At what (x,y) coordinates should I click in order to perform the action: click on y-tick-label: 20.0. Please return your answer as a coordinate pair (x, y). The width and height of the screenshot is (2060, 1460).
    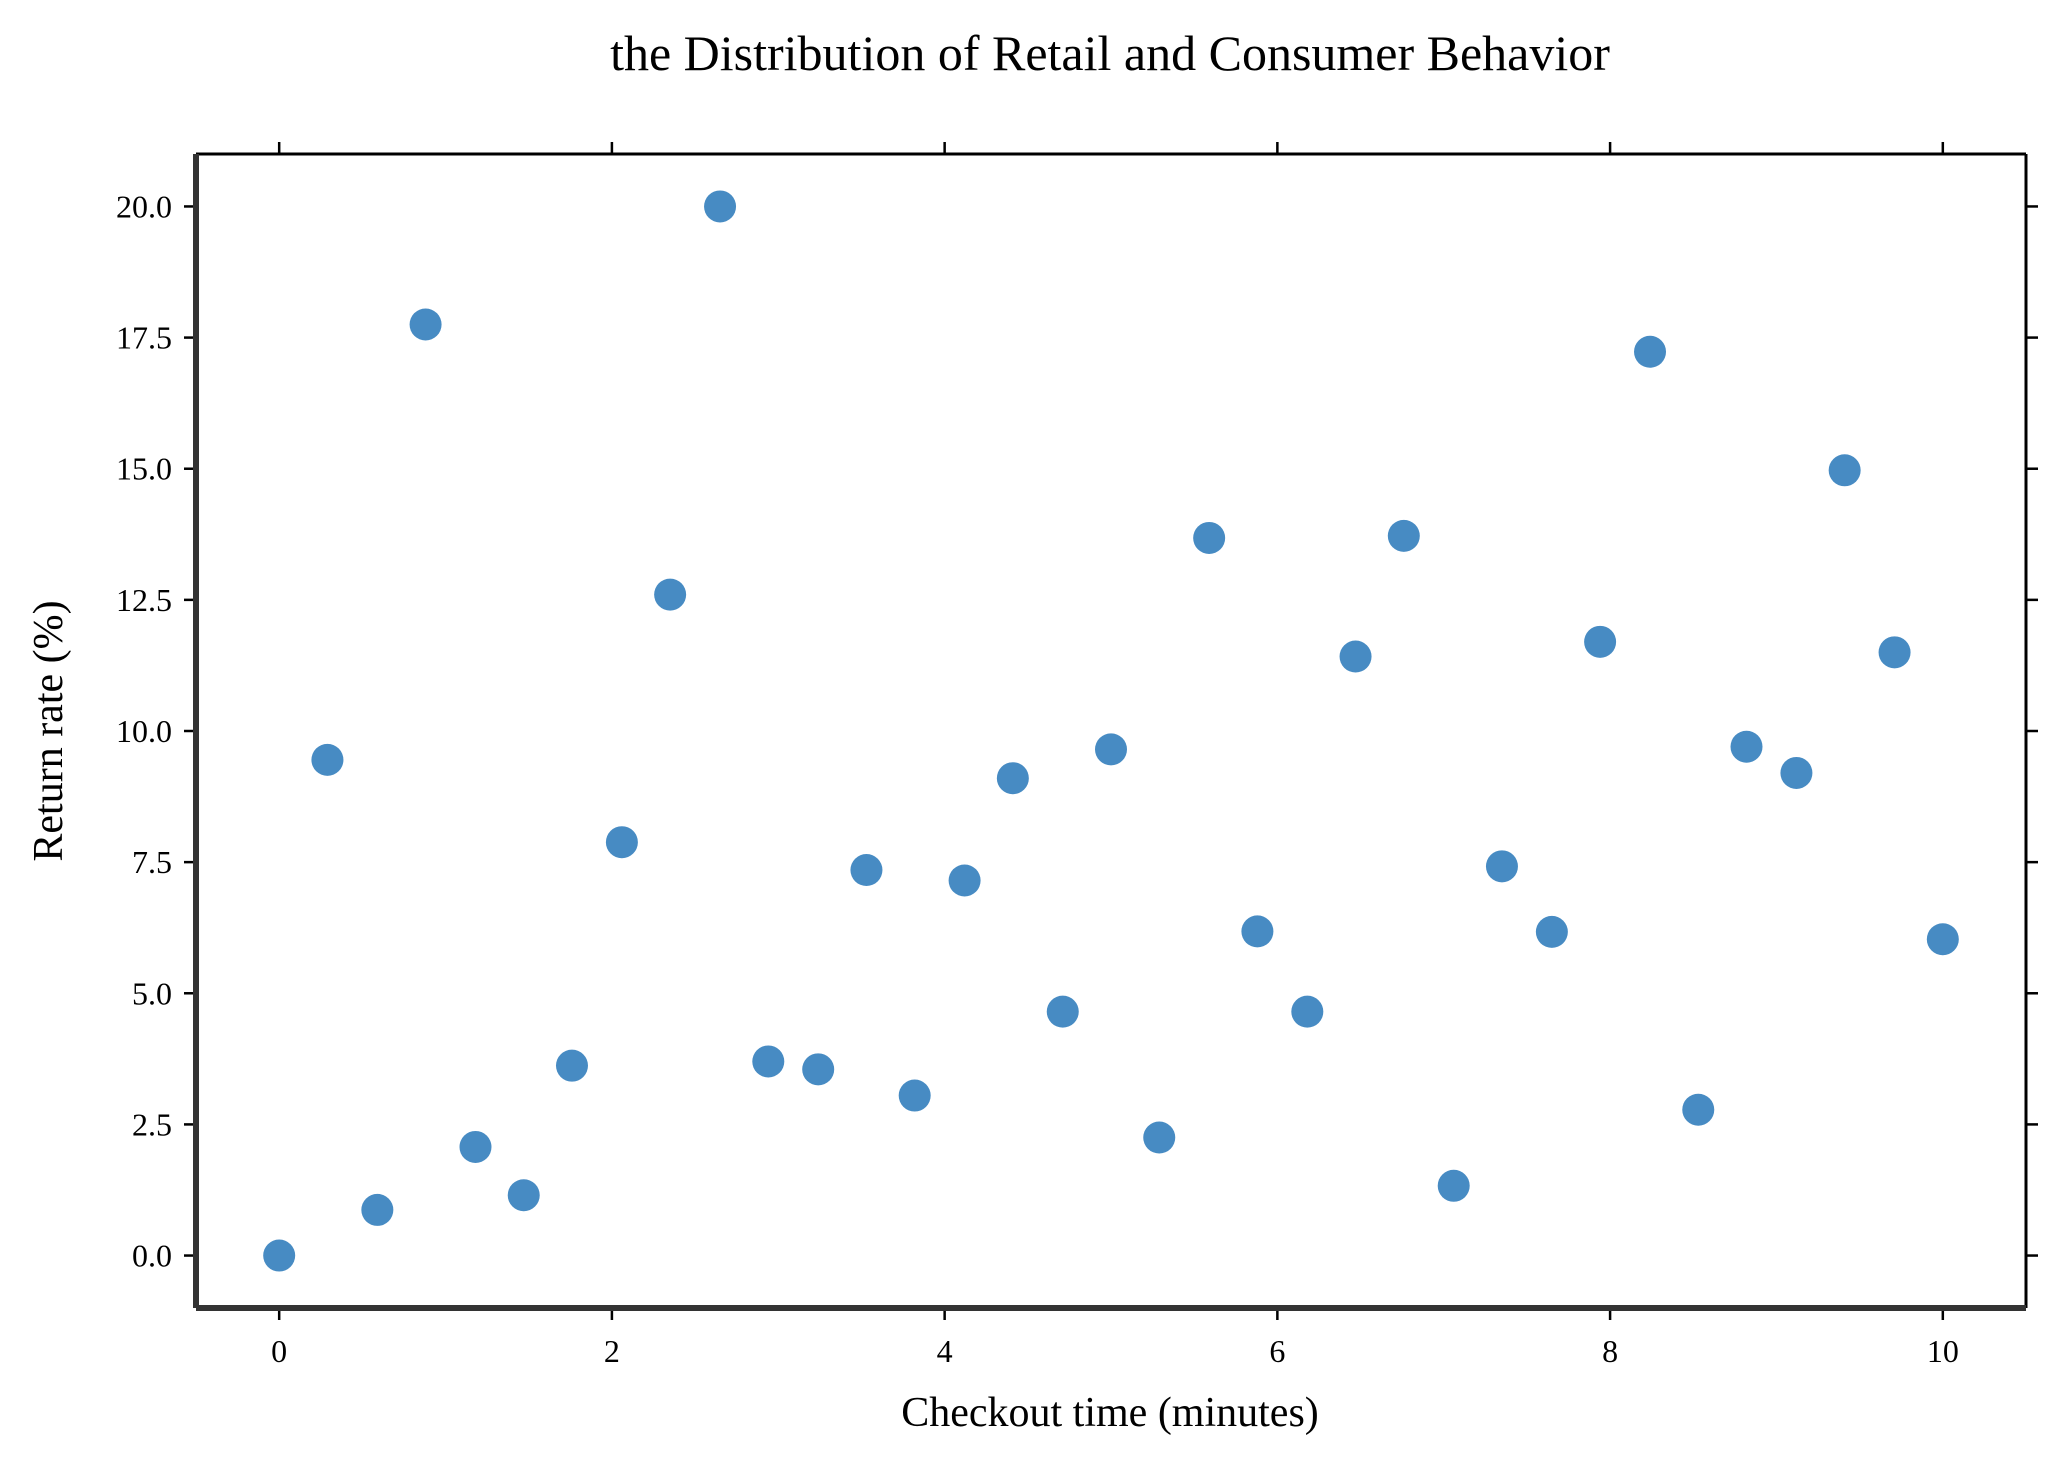
    Looking at the image, I should click on (144, 206).